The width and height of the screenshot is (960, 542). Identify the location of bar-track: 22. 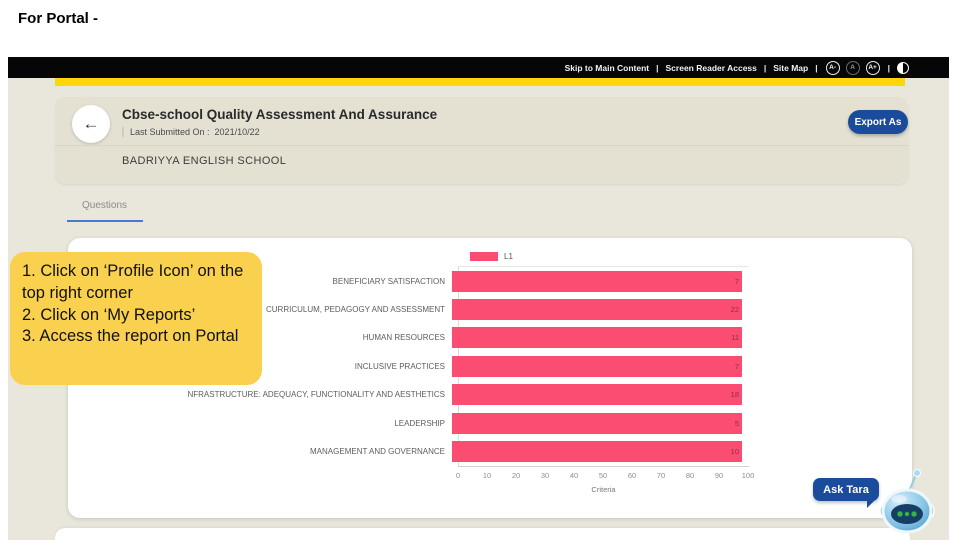
(597, 310).